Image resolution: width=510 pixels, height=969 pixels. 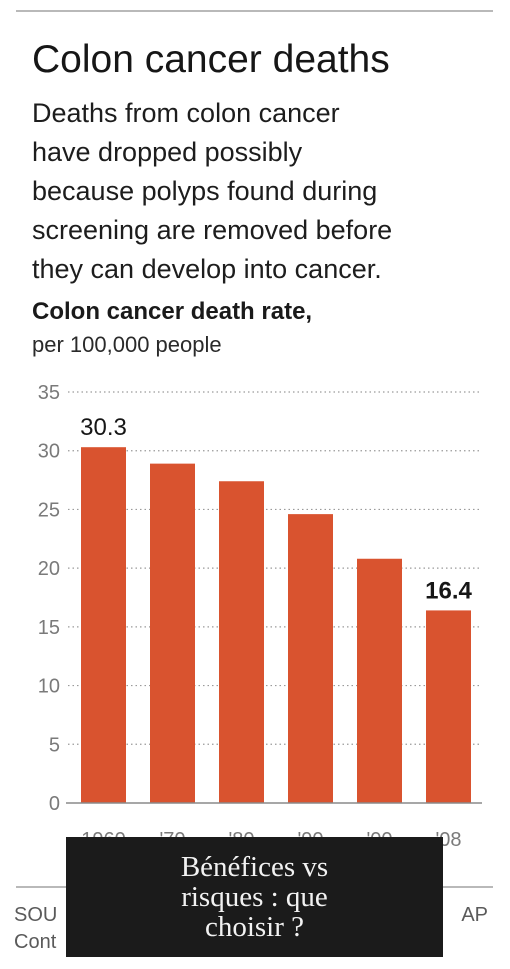 What do you see at coordinates (49, 393) in the screenshot?
I see `y-tick-label: 35` at bounding box center [49, 393].